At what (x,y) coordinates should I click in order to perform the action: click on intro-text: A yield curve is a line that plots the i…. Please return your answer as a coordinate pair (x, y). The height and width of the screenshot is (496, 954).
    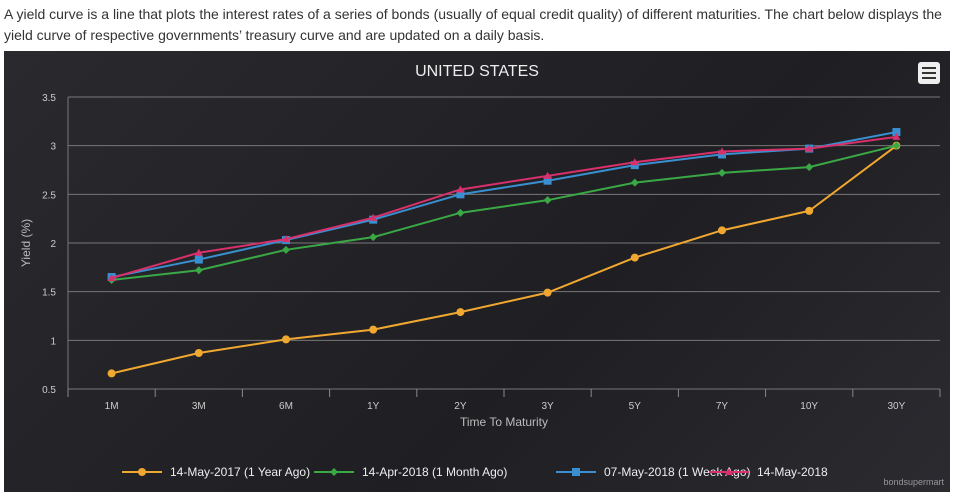
    Looking at the image, I should click on (473, 24).